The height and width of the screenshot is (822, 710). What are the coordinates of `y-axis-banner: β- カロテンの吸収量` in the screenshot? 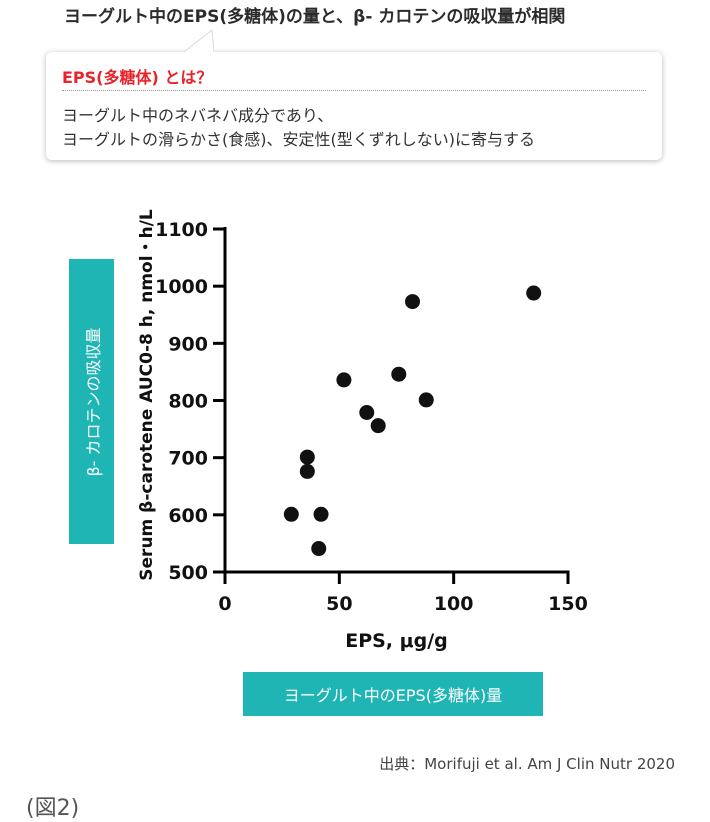 It's located at (91, 401).